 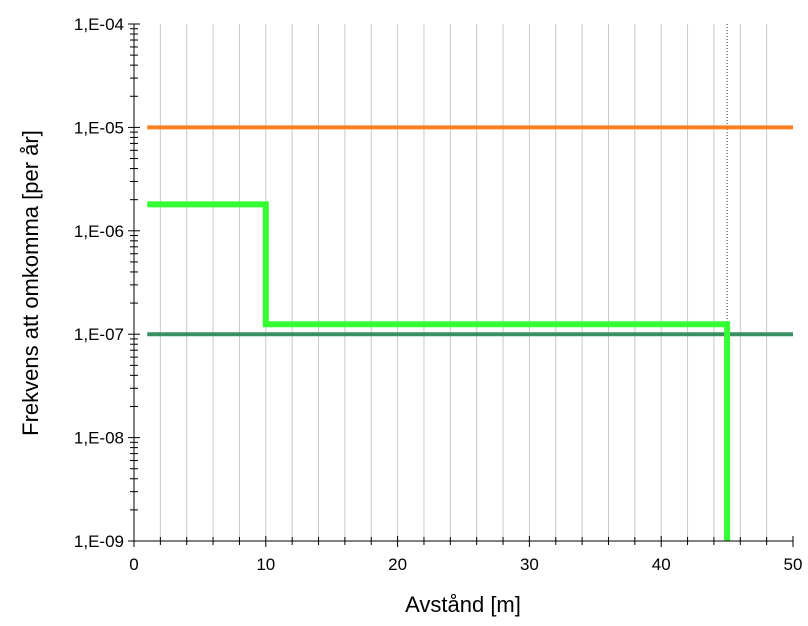 What do you see at coordinates (99, 541) in the screenshot?
I see `y-tick-label: 1,E-09` at bounding box center [99, 541].